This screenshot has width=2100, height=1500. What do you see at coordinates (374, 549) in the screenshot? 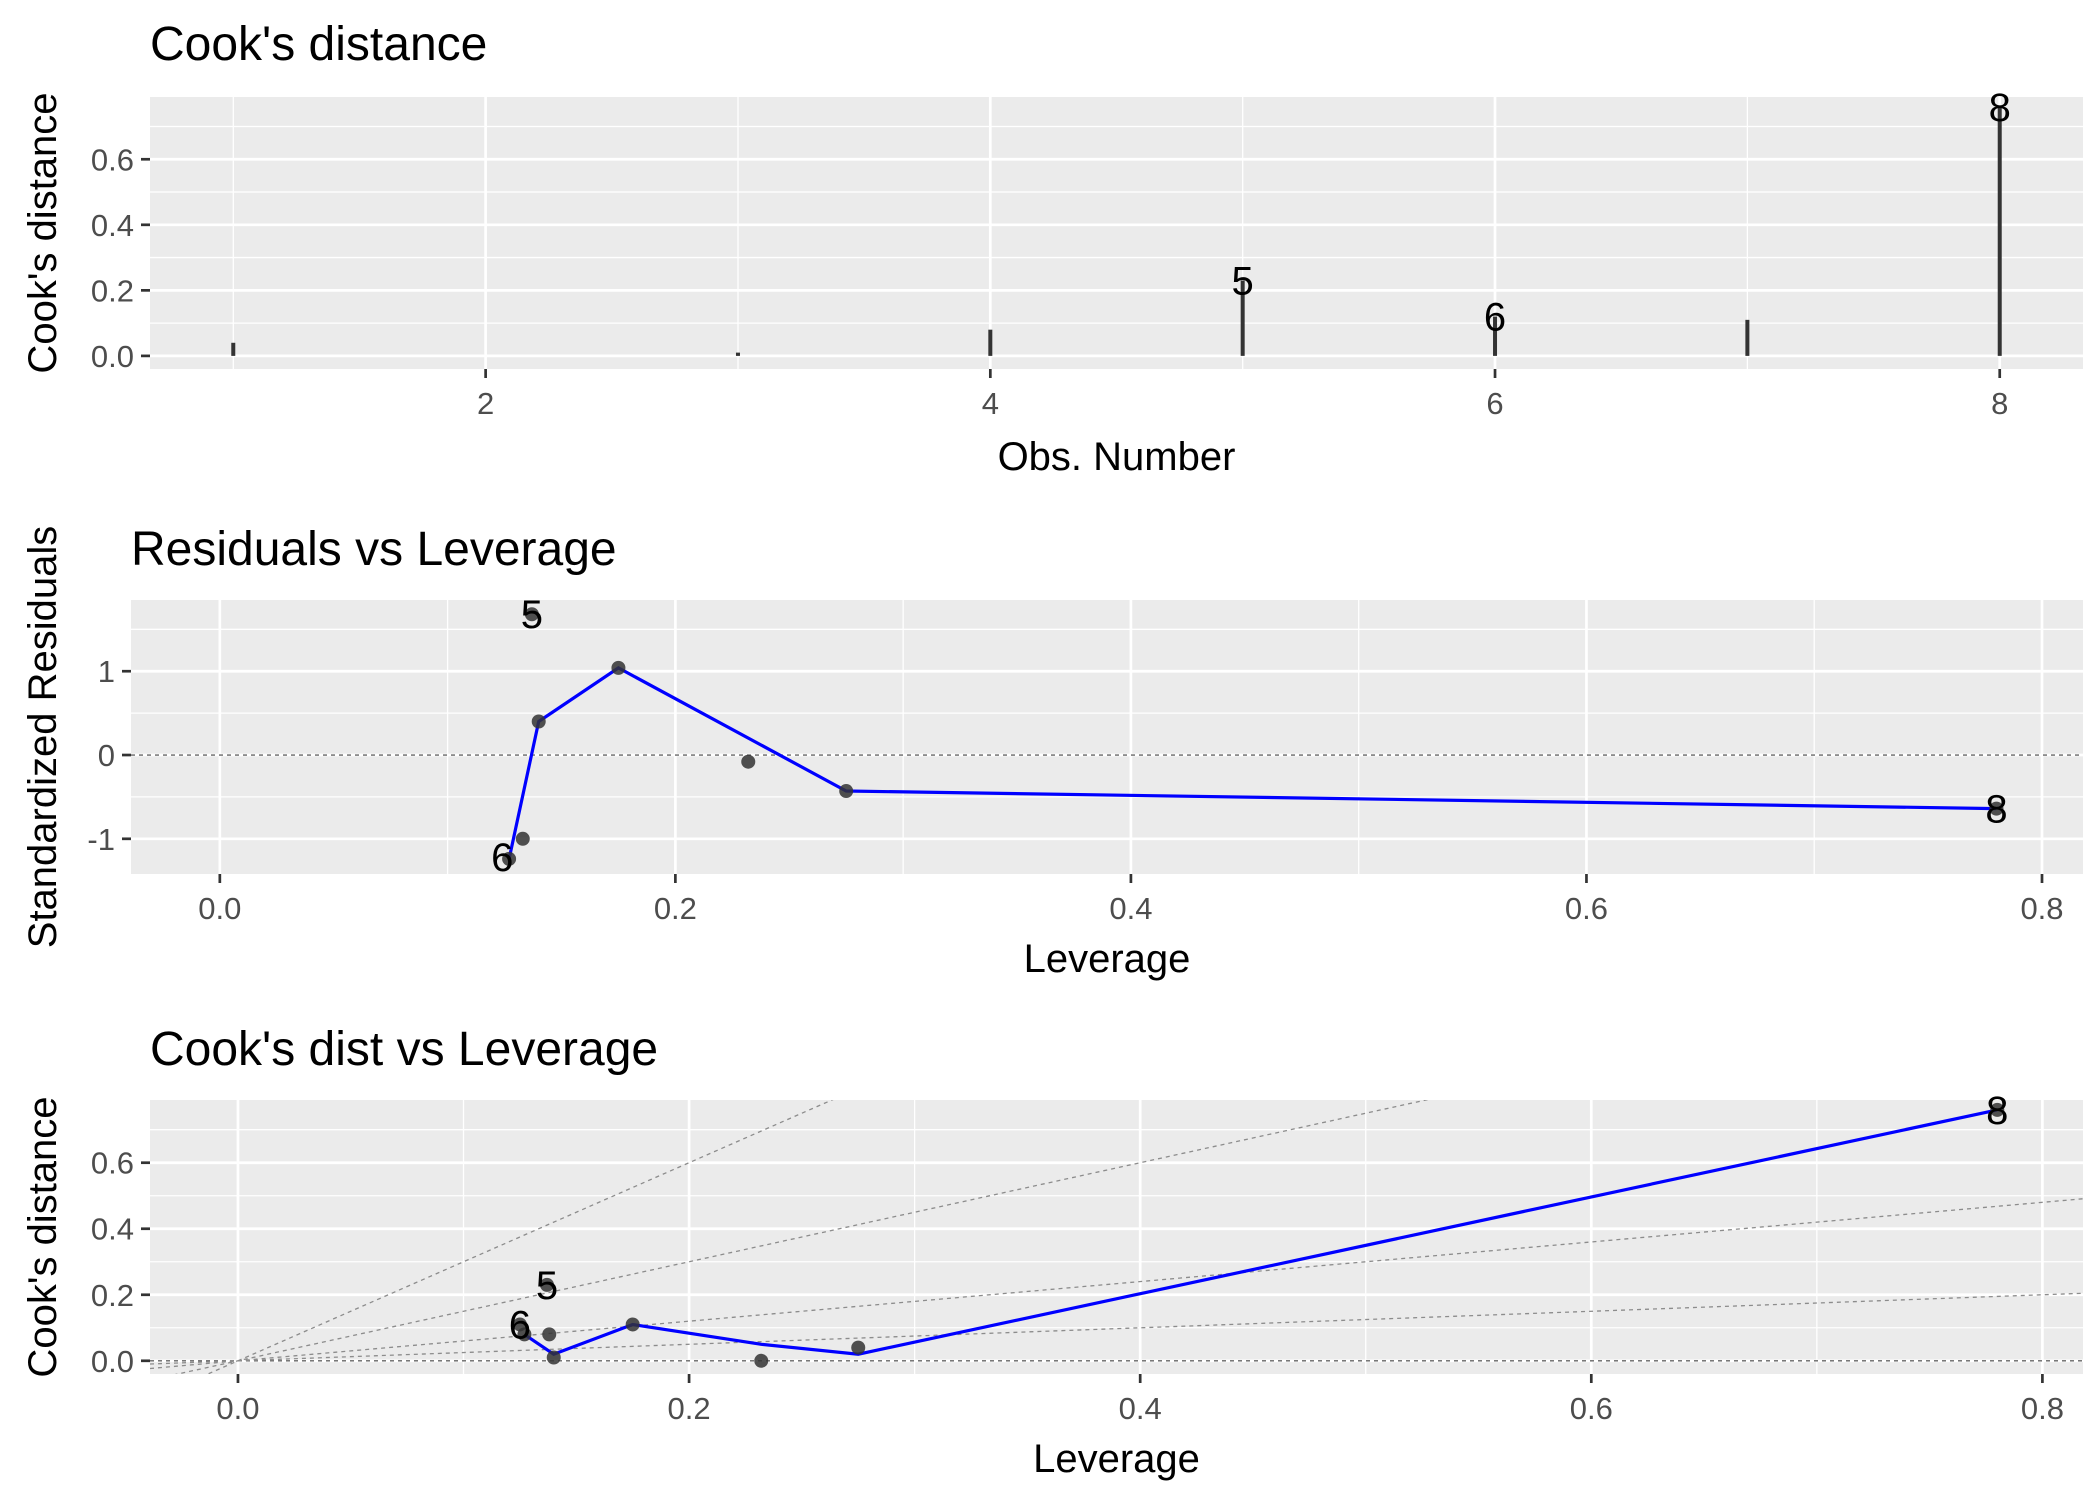
I see `plot-title: Residuals vs Leverage` at bounding box center [374, 549].